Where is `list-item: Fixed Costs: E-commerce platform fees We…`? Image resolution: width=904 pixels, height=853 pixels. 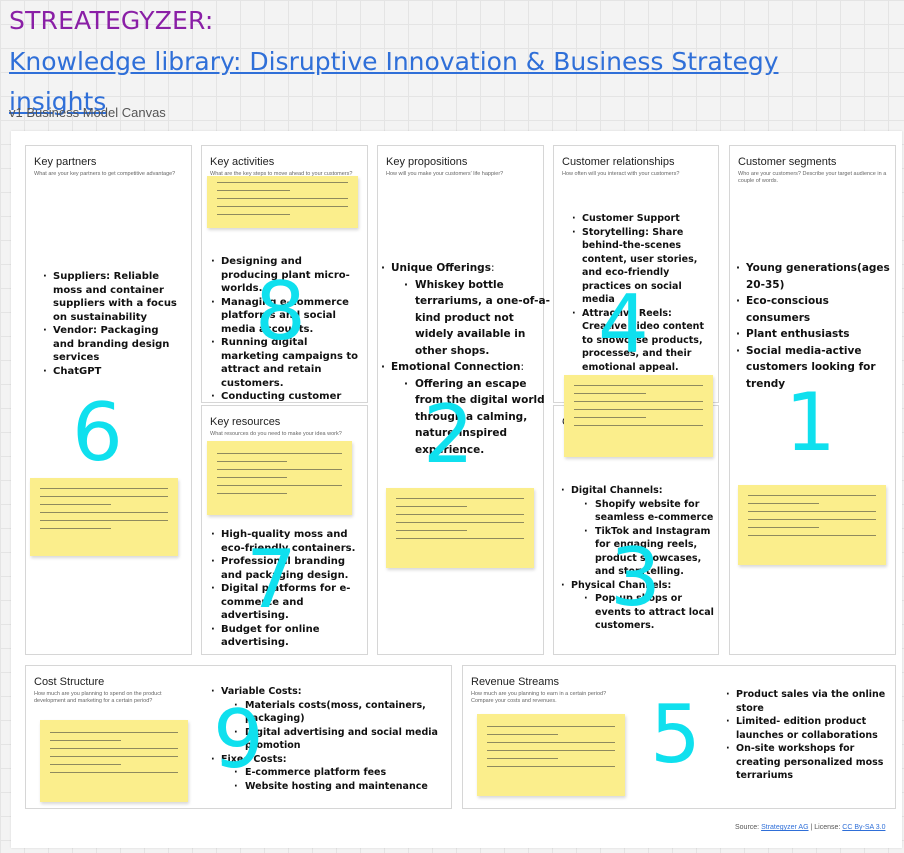 list-item: Fixed Costs: E-commerce platform fees We… is located at coordinates (325, 773).